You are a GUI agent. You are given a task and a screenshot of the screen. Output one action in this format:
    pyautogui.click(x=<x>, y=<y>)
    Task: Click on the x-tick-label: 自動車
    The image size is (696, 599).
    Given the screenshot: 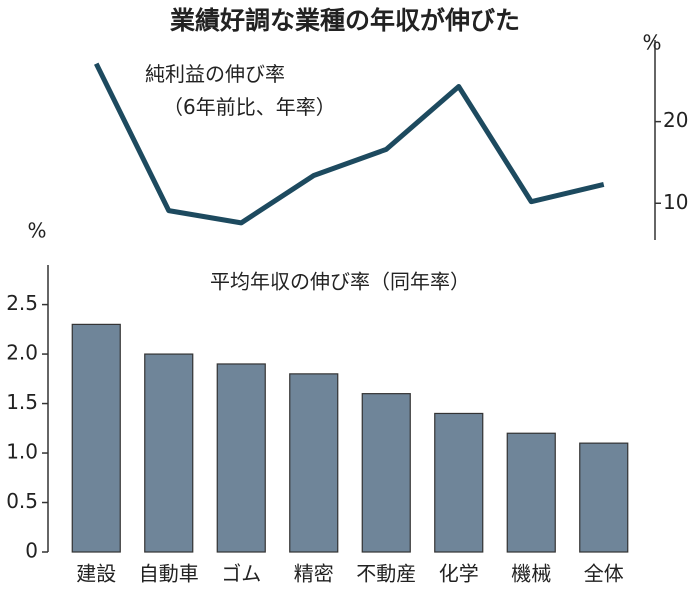 What is the action you would take?
    pyautogui.click(x=169, y=574)
    